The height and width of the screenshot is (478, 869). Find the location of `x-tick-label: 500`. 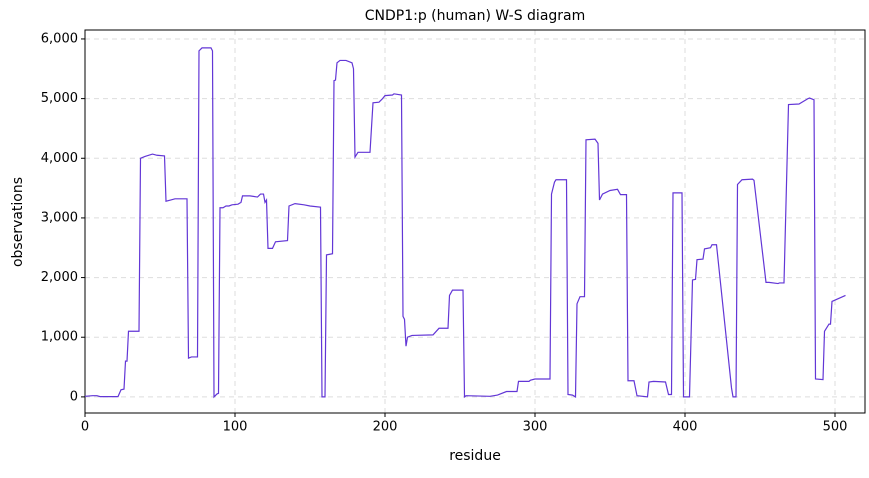

x-tick-label: 500 is located at coordinates (835, 427).